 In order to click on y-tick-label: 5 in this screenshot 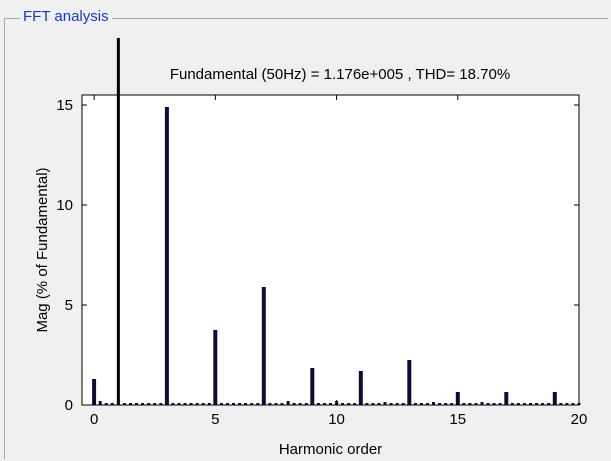, I will do `click(69, 305)`.